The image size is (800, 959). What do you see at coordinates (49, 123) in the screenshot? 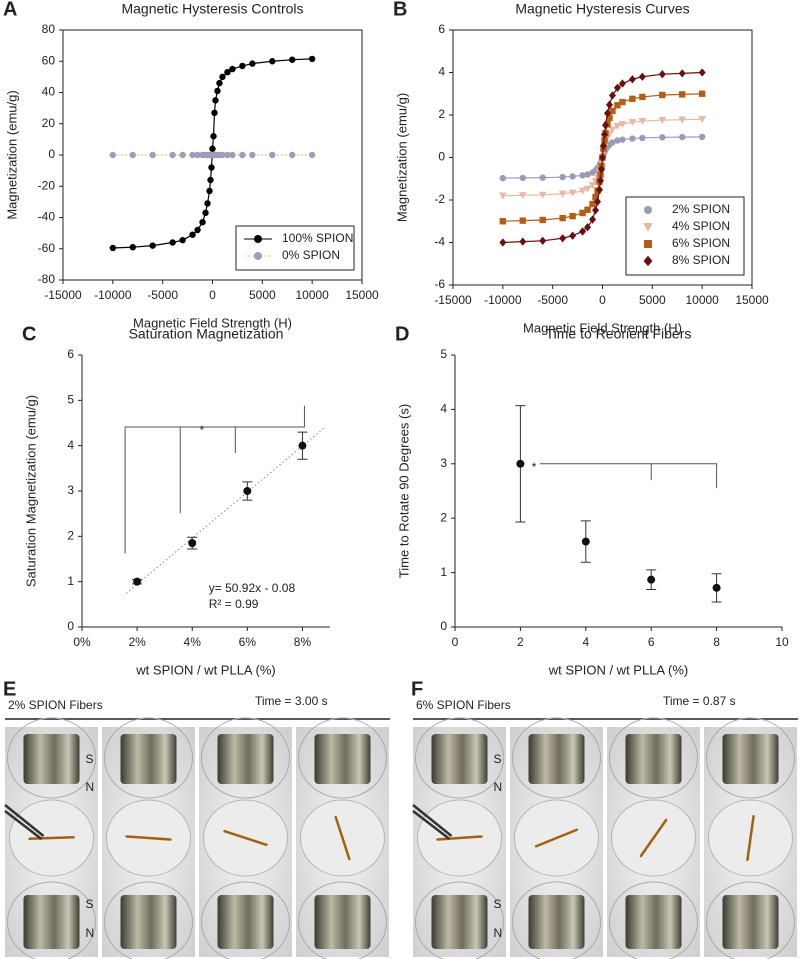
I see `y-tick-label: 20` at bounding box center [49, 123].